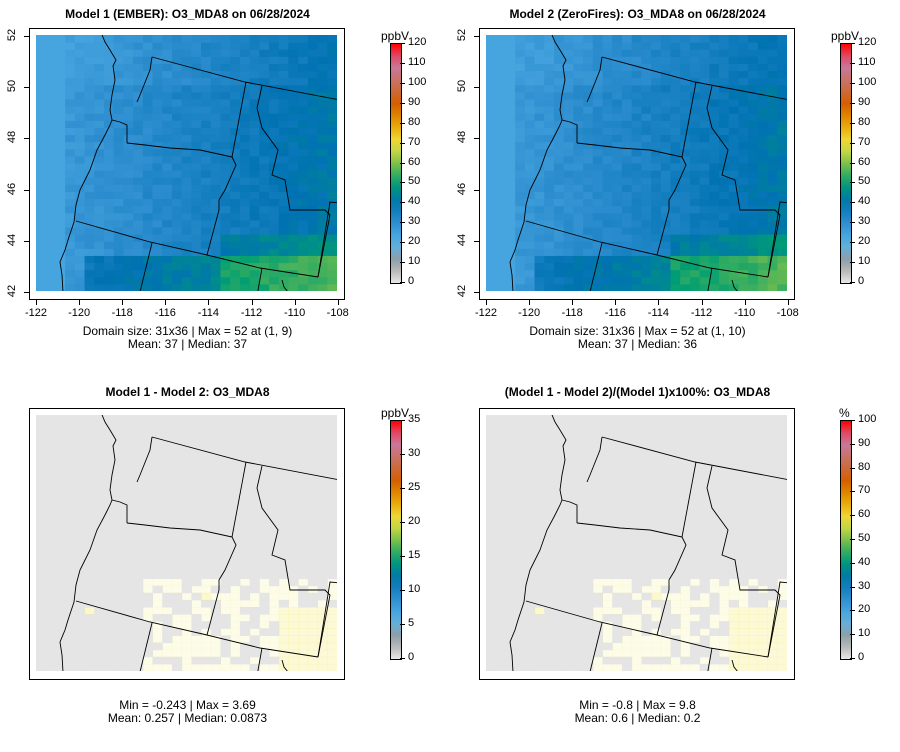  Describe the element at coordinates (864, 121) in the screenshot. I see `colorbar-tick-label: 80` at that location.